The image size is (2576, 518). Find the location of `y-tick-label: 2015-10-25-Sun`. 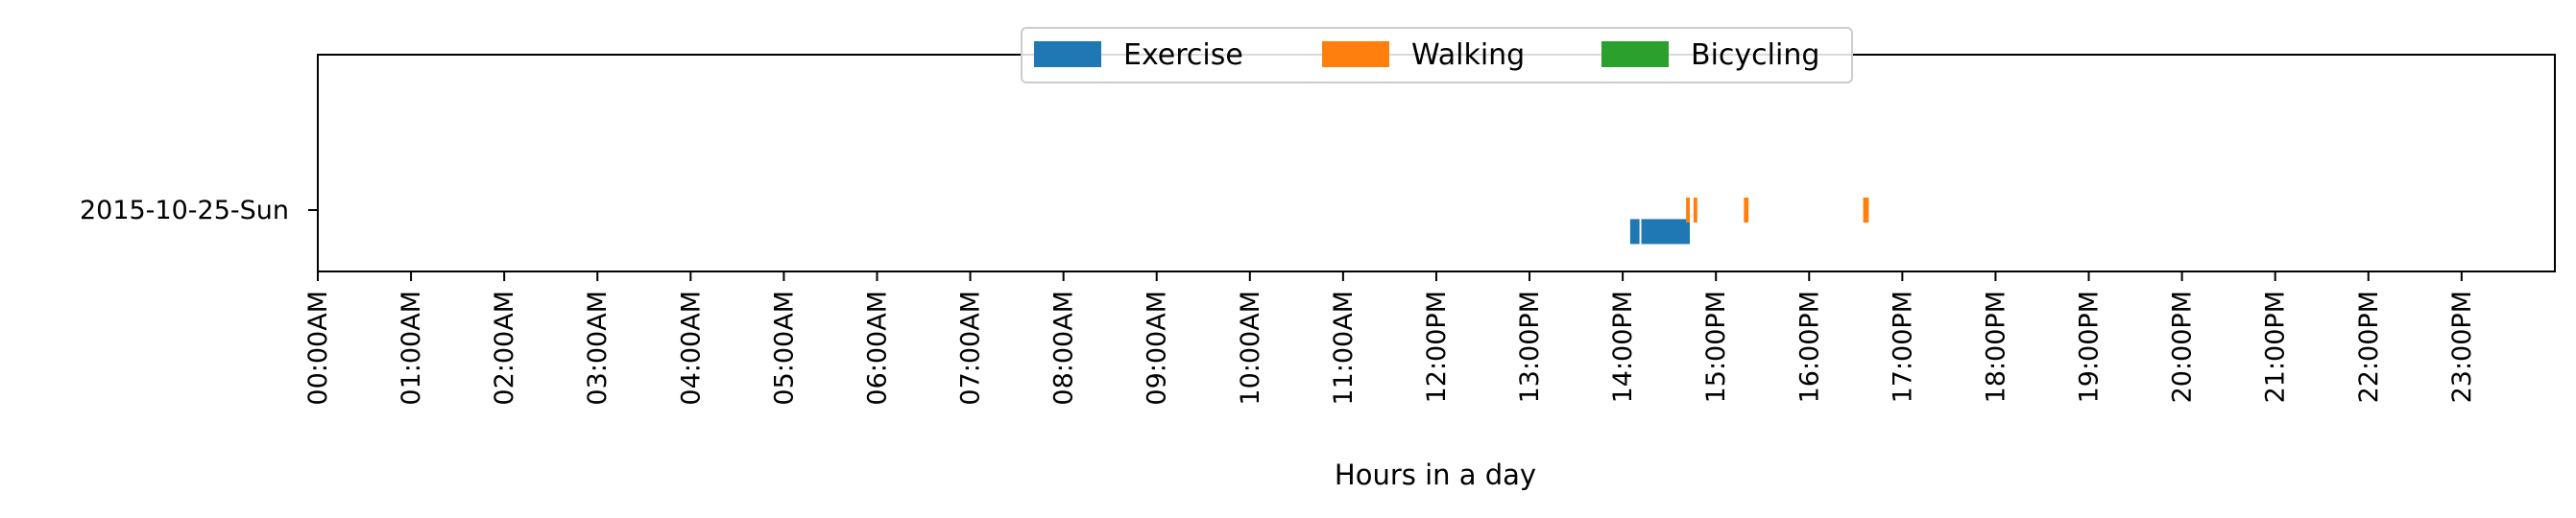

y-tick-label: 2015-10-25-Sun is located at coordinates (184, 210).